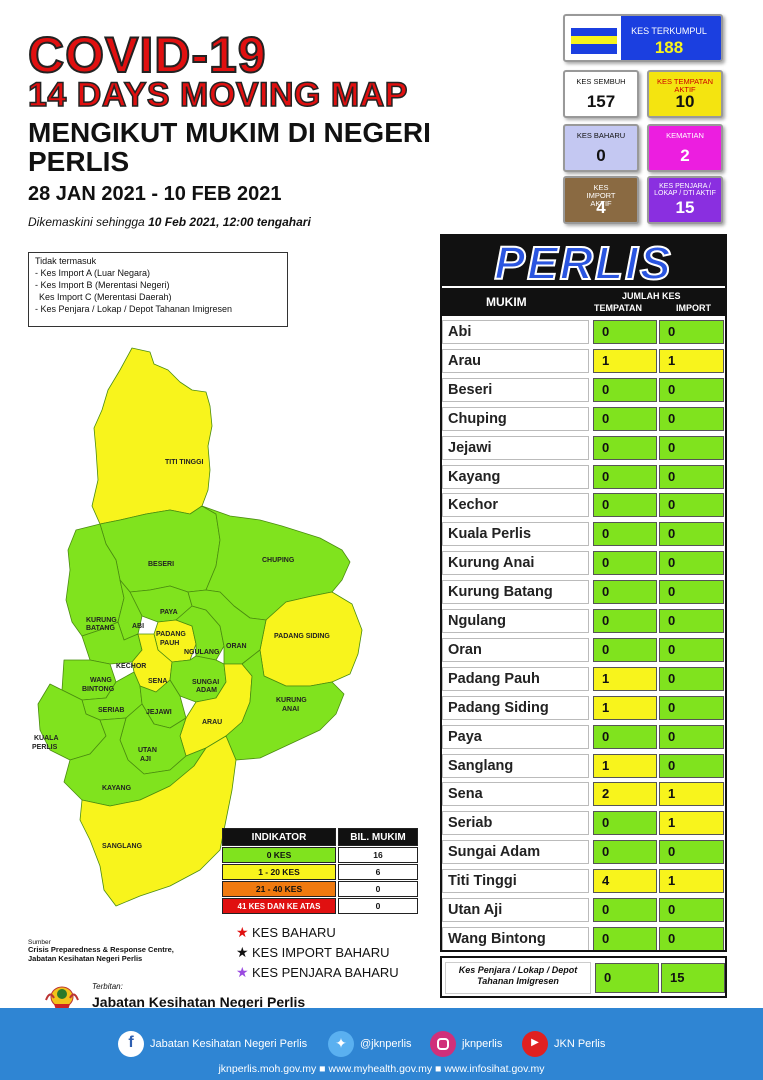 The height and width of the screenshot is (1080, 763). I want to click on label-ngulang: NGULANG, so click(202, 652).